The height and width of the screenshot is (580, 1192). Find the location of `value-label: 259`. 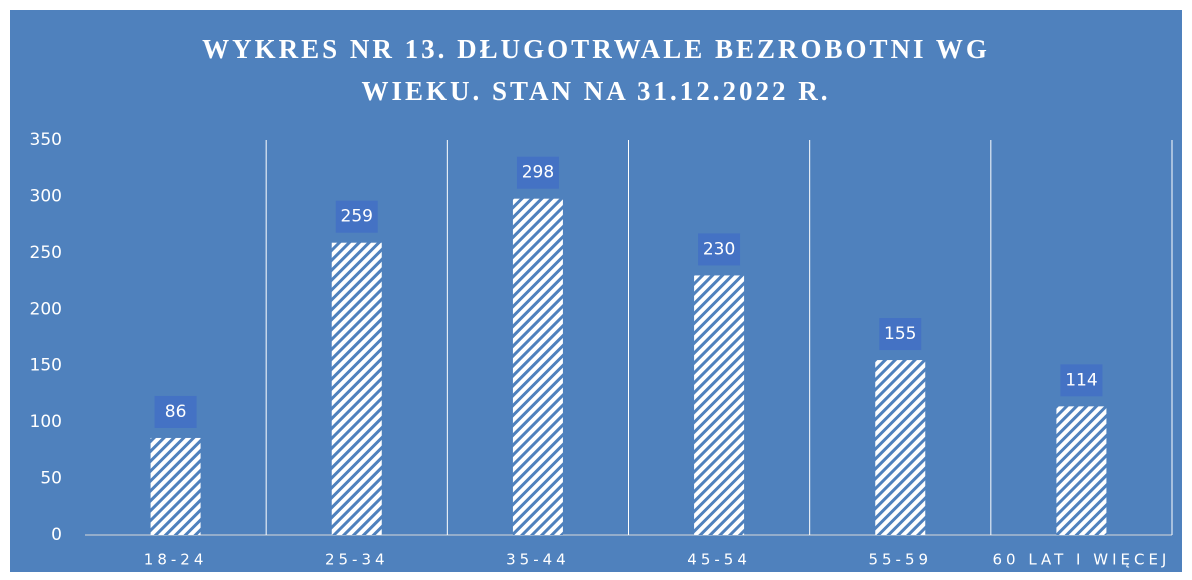

value-label: 259 is located at coordinates (357, 217).